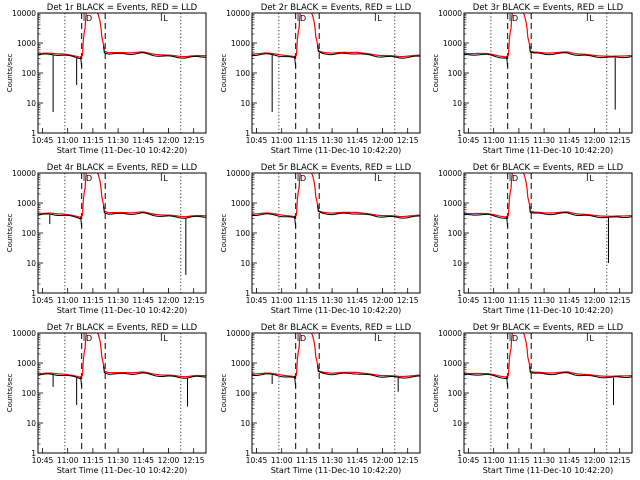 This screenshot has width=640, height=480. I want to click on panel-title: Det 8r BLACK = Events, RED = LLD, so click(336, 328).